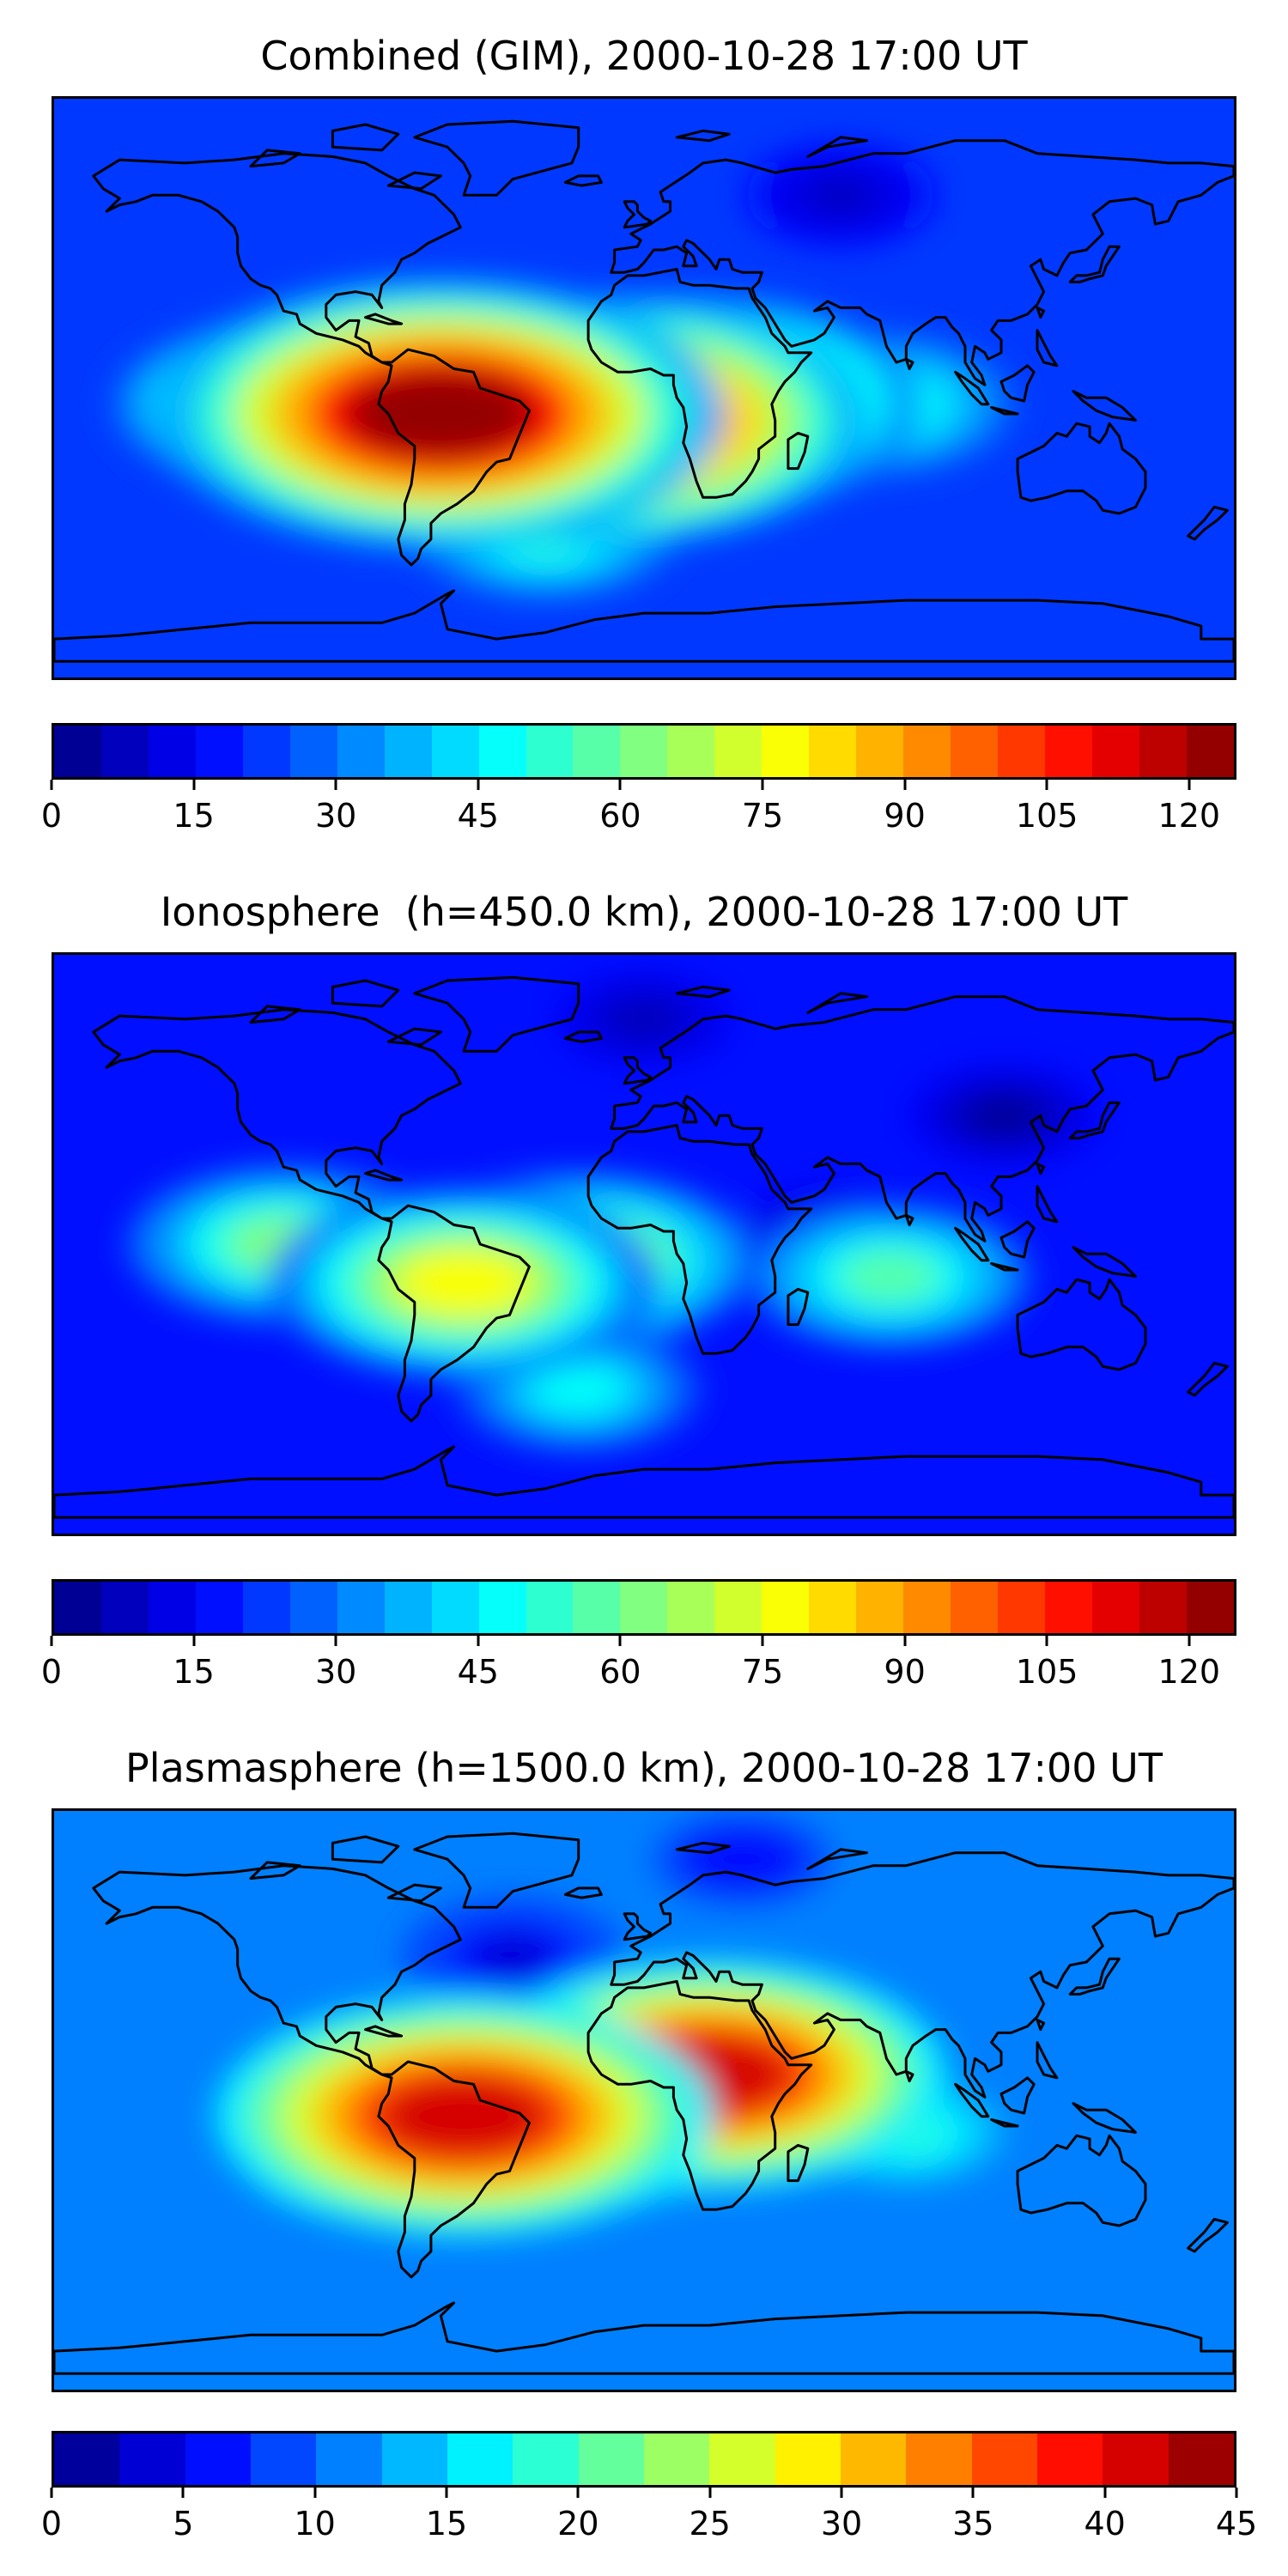  Describe the element at coordinates (578, 2524) in the screenshot. I see `tick-label: 20` at that location.